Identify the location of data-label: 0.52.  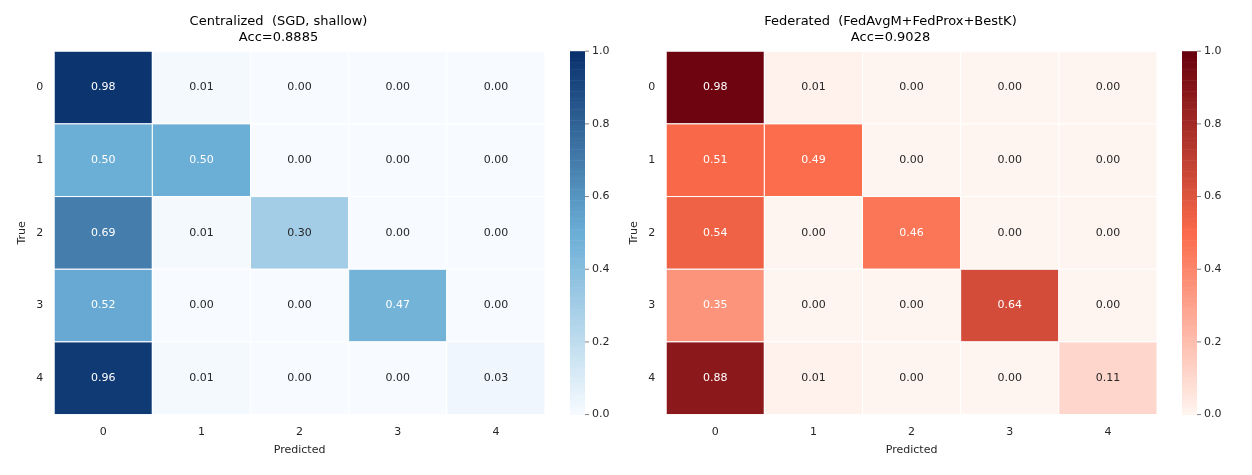
(103, 305).